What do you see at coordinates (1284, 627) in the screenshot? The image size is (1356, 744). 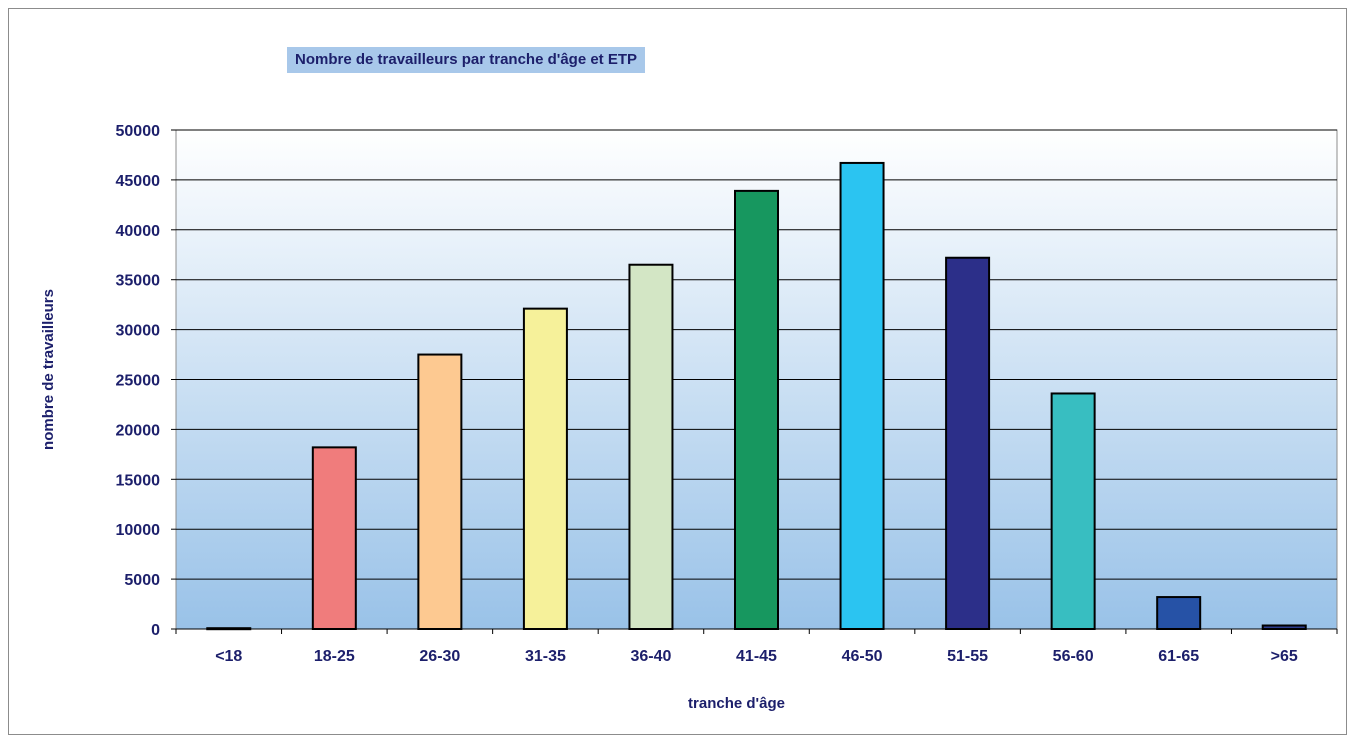 I see `bar--65` at bounding box center [1284, 627].